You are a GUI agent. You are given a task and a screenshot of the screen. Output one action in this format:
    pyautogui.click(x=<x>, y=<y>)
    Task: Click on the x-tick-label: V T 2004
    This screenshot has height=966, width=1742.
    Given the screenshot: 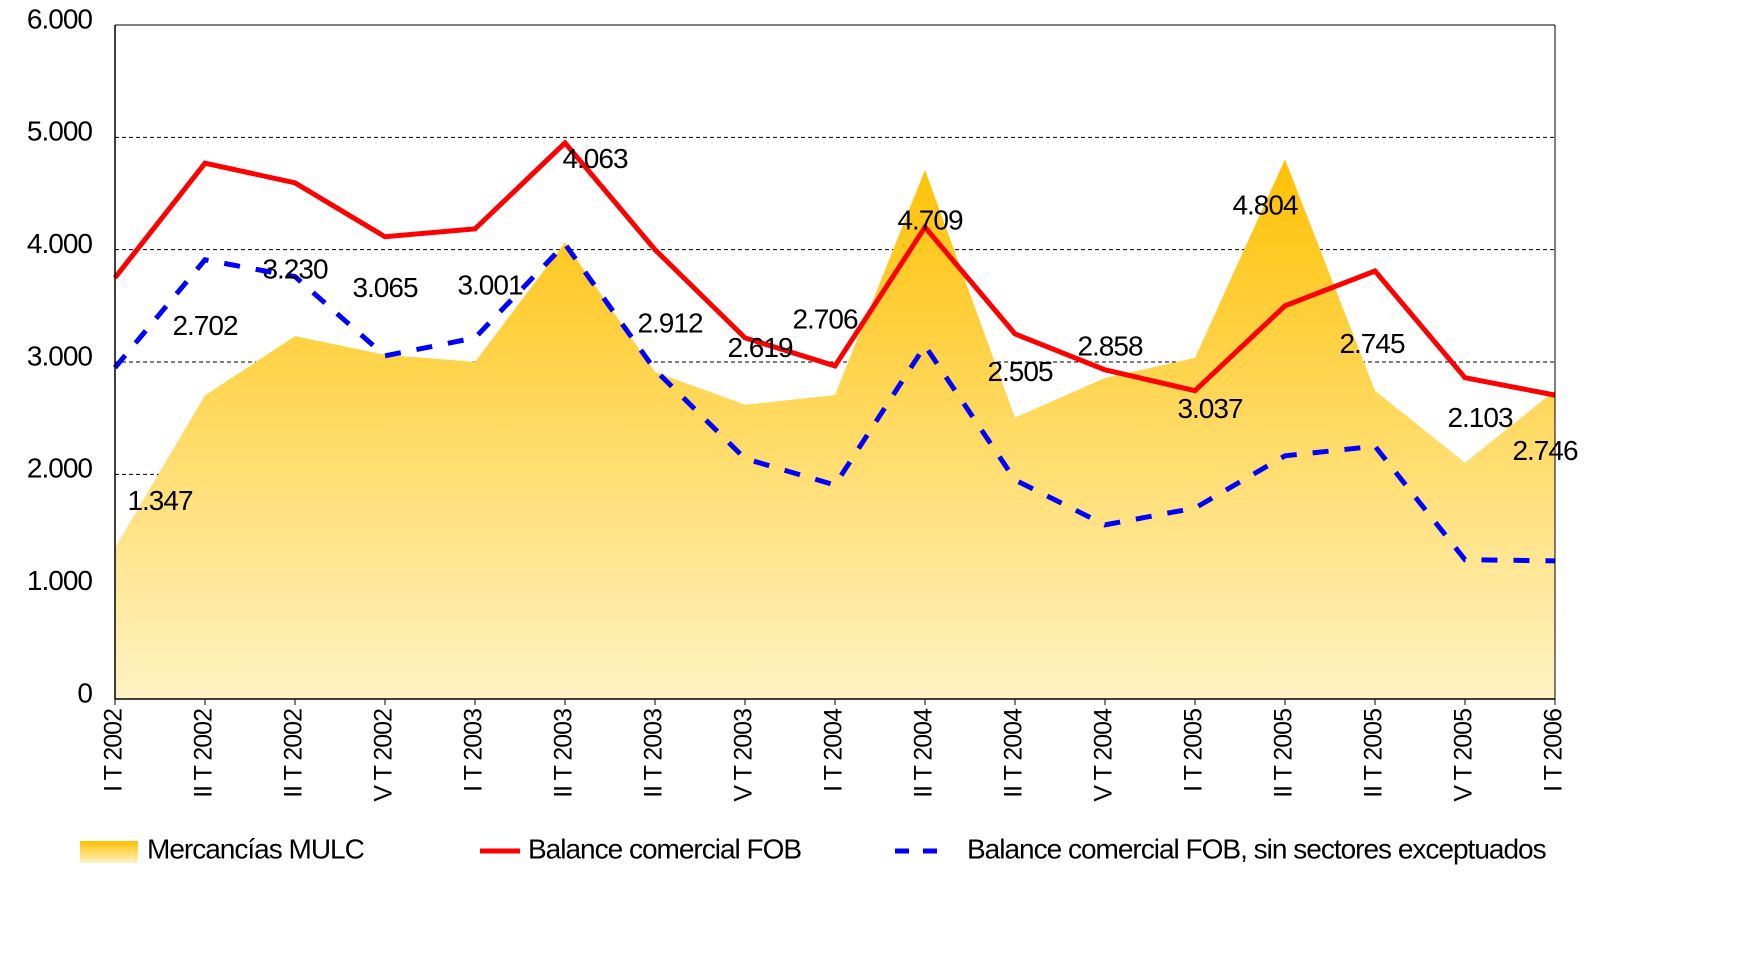 What is the action you would take?
    pyautogui.click(x=1104, y=755)
    